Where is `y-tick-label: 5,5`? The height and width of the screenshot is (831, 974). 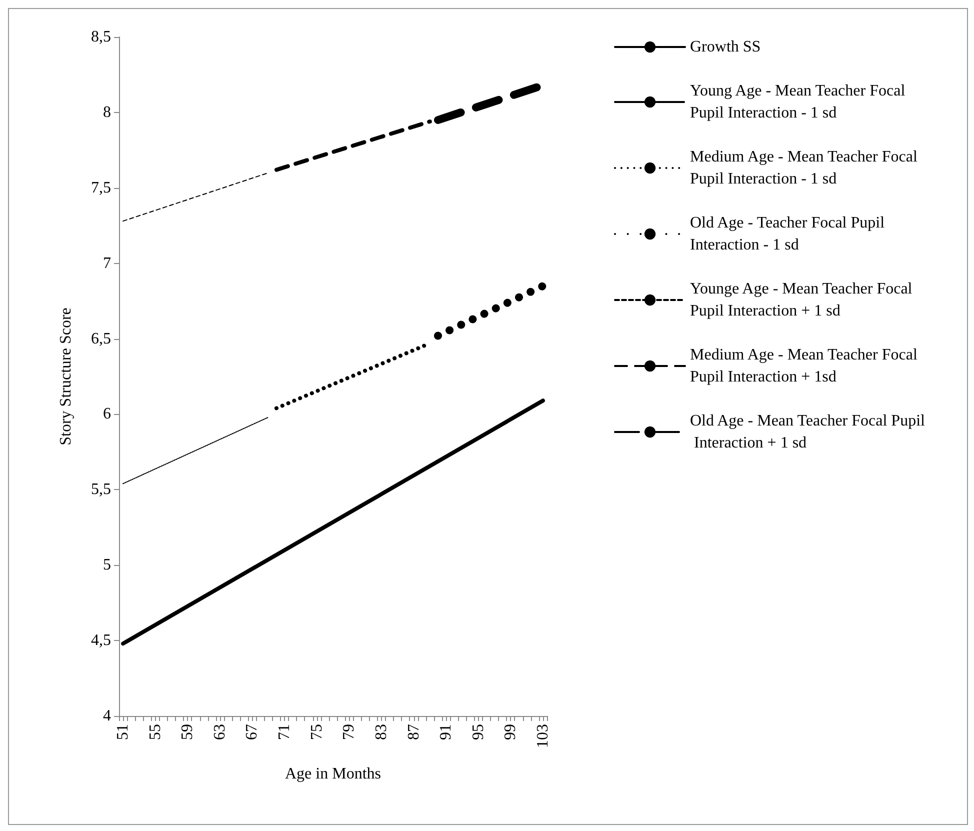
y-tick-label: 5,5 is located at coordinates (101, 489).